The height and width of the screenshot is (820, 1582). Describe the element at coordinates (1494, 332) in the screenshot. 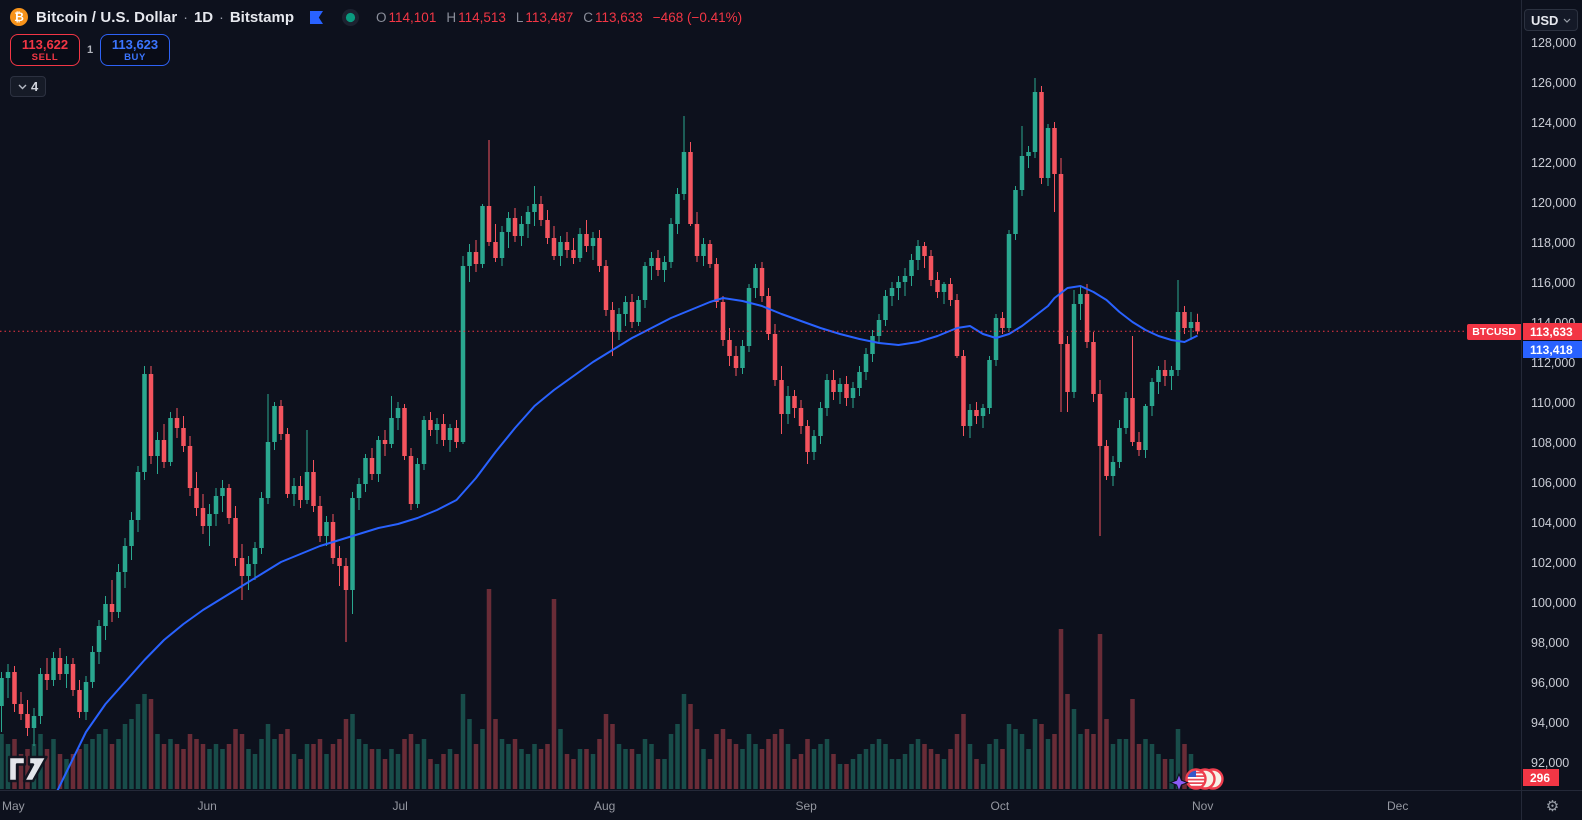

I see `symbol-price-tag: BTCUSD` at that location.